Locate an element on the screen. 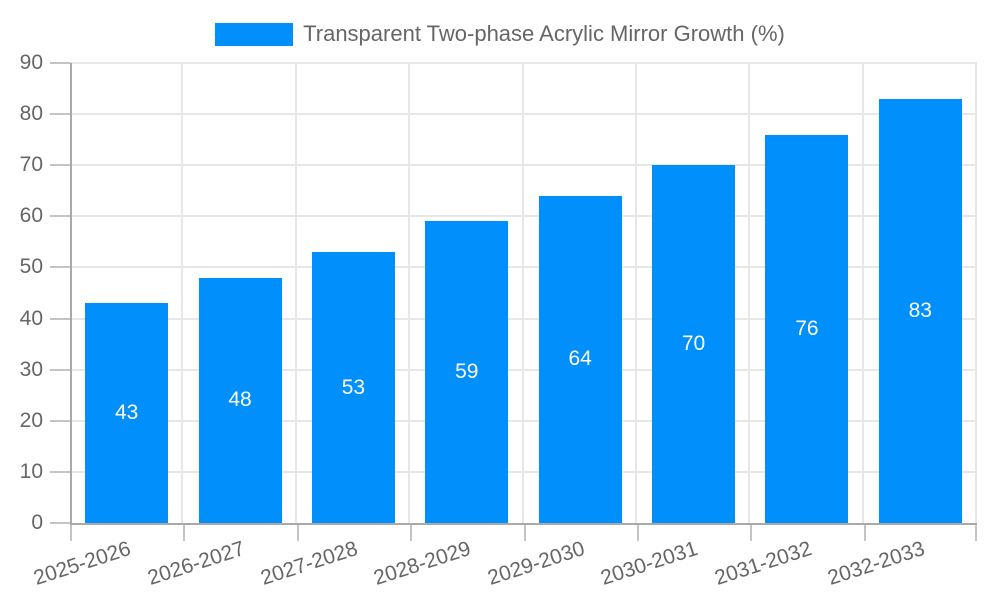 Image resolution: width=1000 pixels, height=600 pixels. y-axis-tick-label: 0 is located at coordinates (37, 522).